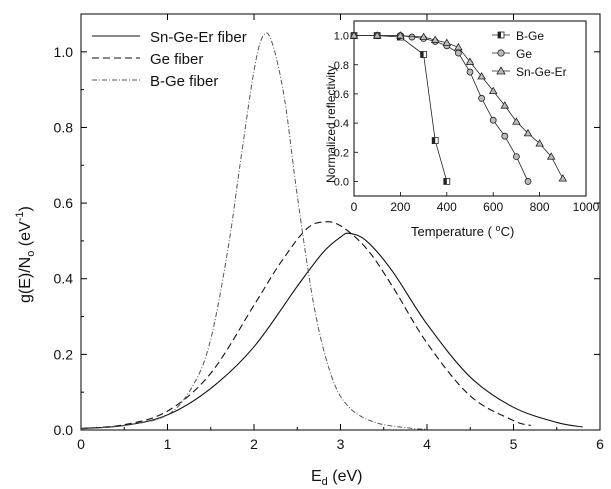 The width and height of the screenshot is (611, 489). I want to click on inset-legend-label-sn-ge-er: Sn-Ge-Er, so click(541, 72).